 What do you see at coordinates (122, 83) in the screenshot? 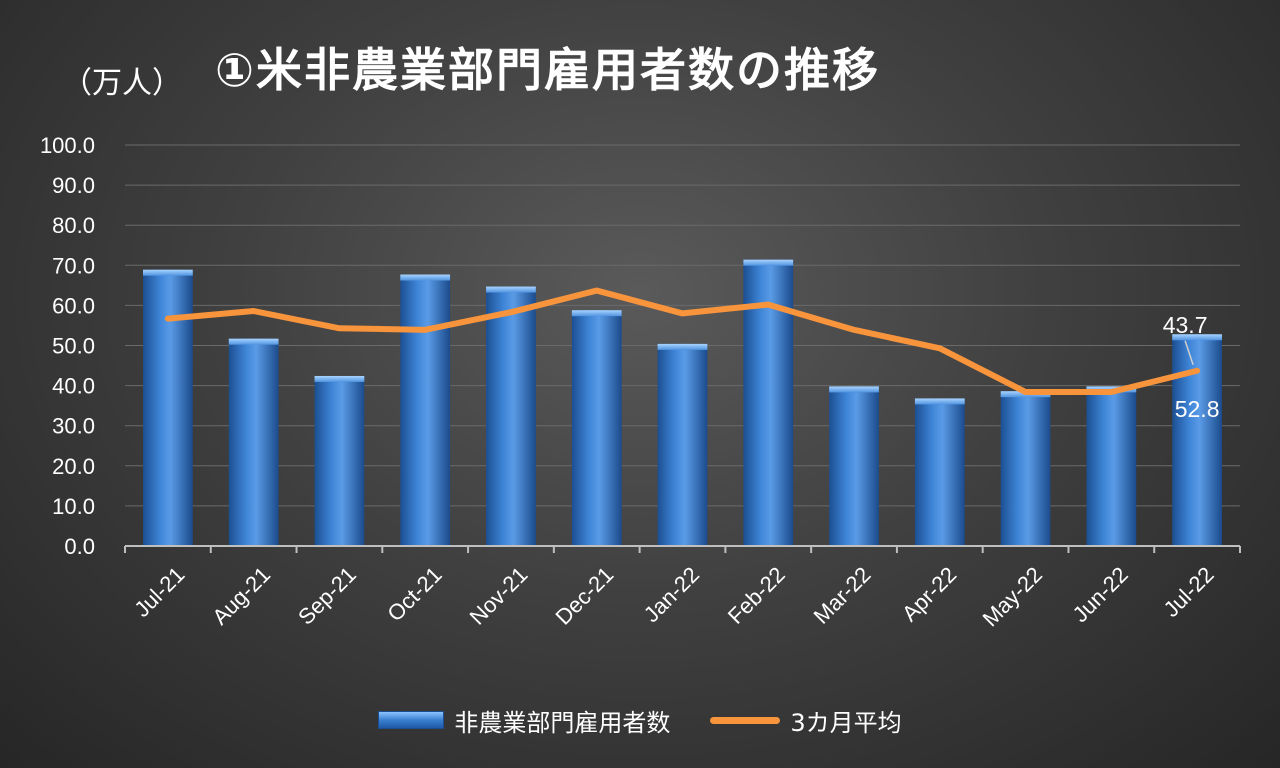
I see `unit-label: （万人）` at bounding box center [122, 83].